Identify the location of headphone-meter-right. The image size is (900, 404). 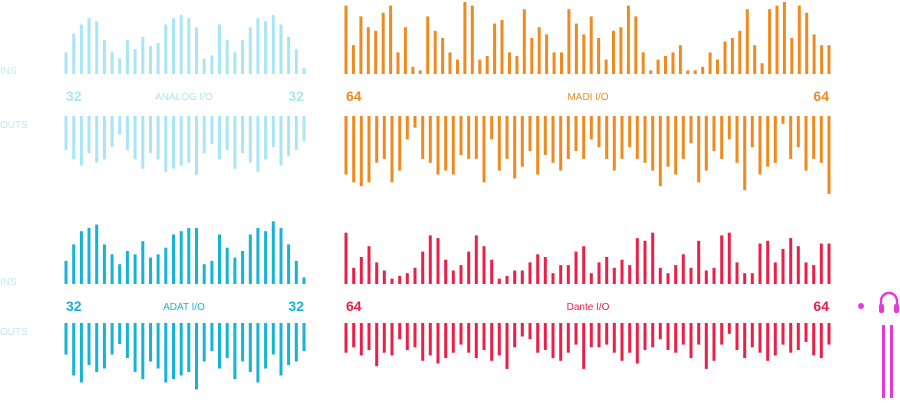
(891, 361).